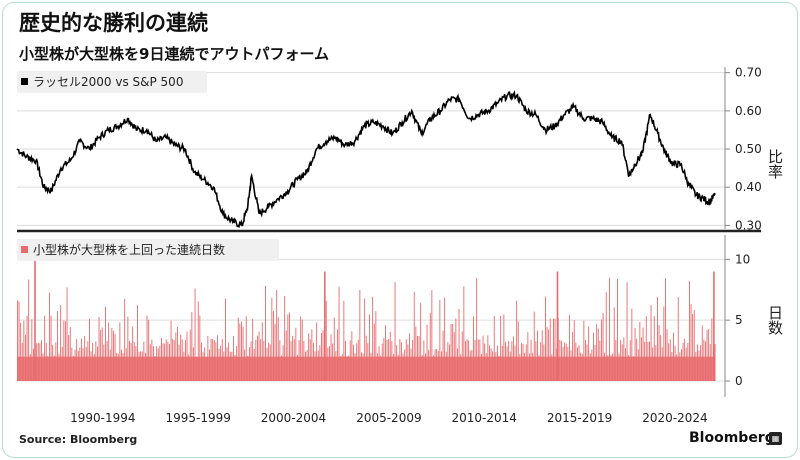 Image resolution: width=800 pixels, height=460 pixels. What do you see at coordinates (579, 418) in the screenshot?
I see `x-tick-label: 2015-2019` at bounding box center [579, 418].